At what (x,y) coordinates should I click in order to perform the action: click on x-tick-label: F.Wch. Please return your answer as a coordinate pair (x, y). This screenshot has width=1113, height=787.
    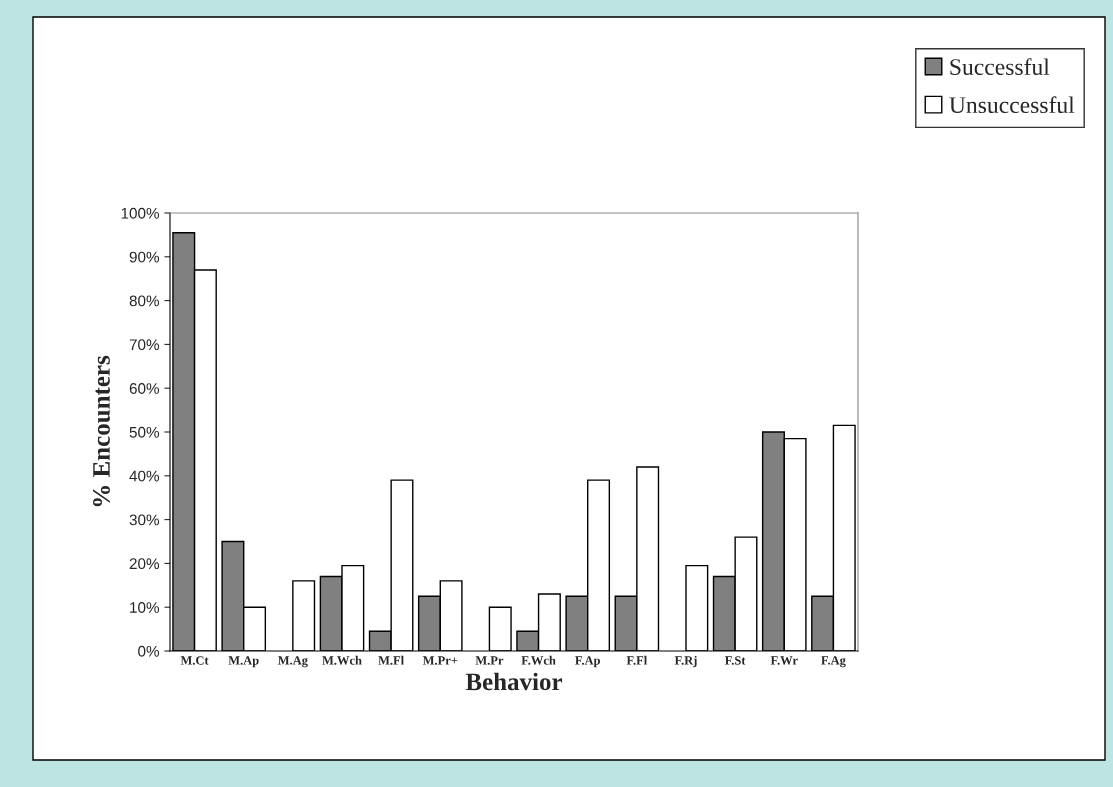
    Looking at the image, I should click on (538, 660).